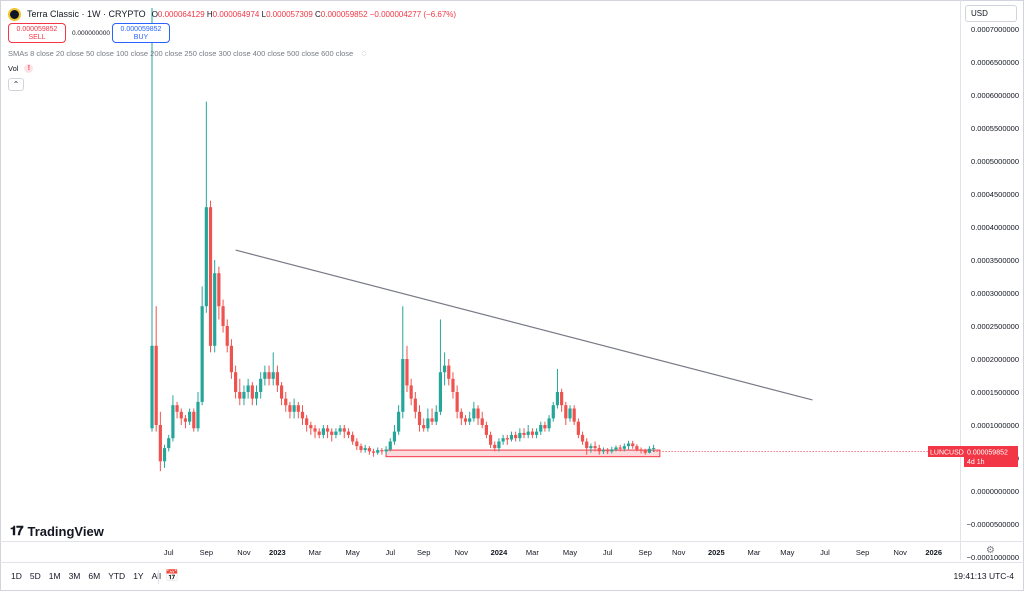 This screenshot has width=1024, height=591. Describe the element at coordinates (57, 531) in the screenshot. I see `tradingview-logo: 𝟏𝟕 TradingView` at that location.